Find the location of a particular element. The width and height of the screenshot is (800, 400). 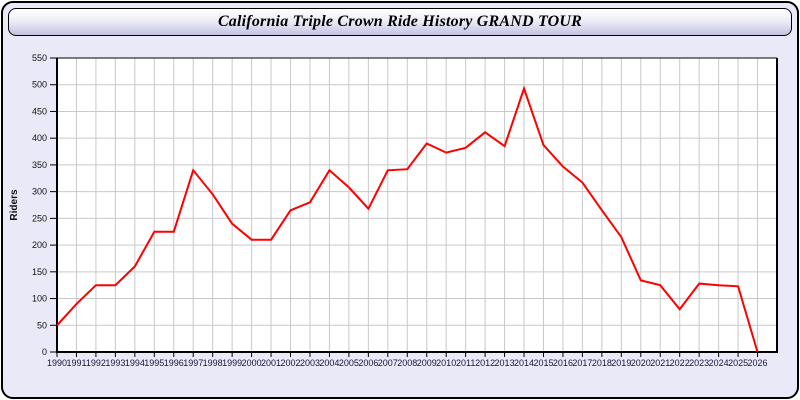

x-tick-label: 2009 is located at coordinates (427, 363).